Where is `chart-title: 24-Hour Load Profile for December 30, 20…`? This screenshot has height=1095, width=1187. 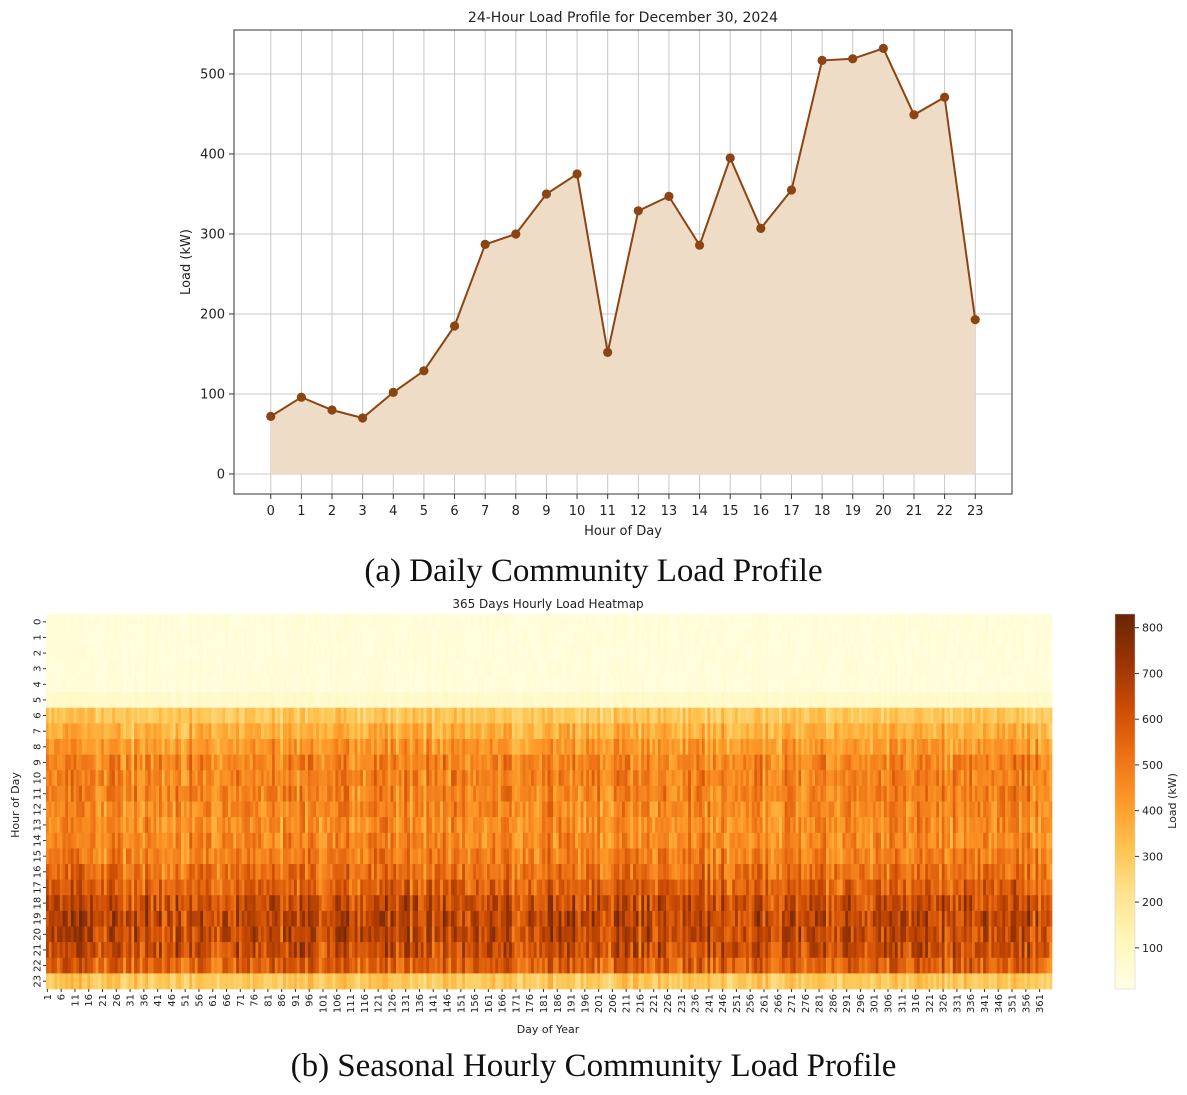 chart-title: 24-Hour Load Profile for December 30, 20… is located at coordinates (623, 18).